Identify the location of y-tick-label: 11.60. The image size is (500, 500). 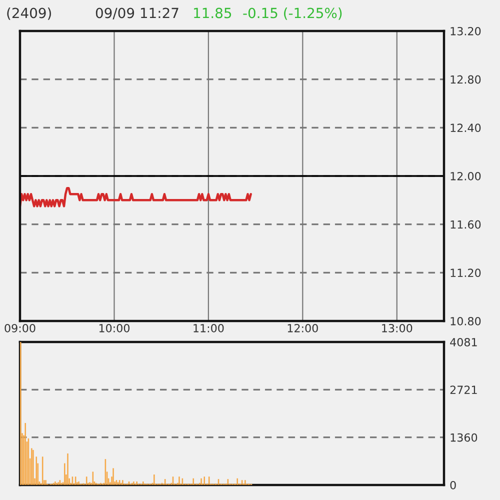
(465, 224).